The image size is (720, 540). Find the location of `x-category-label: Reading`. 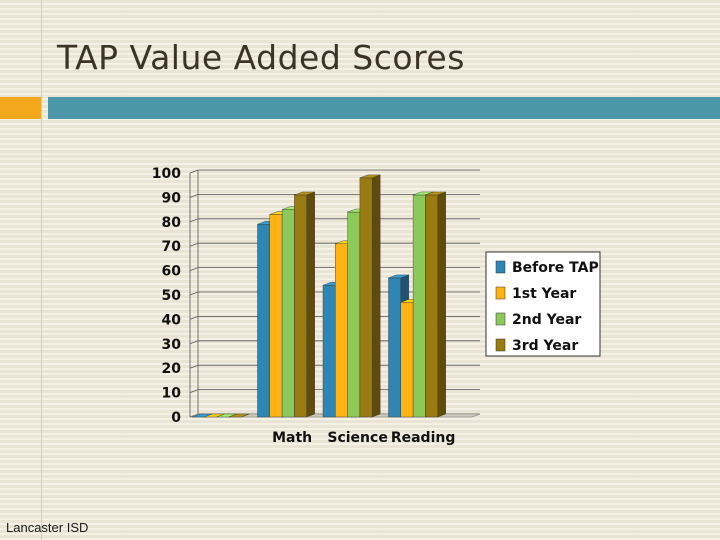

x-category-label: Reading is located at coordinates (423, 438).